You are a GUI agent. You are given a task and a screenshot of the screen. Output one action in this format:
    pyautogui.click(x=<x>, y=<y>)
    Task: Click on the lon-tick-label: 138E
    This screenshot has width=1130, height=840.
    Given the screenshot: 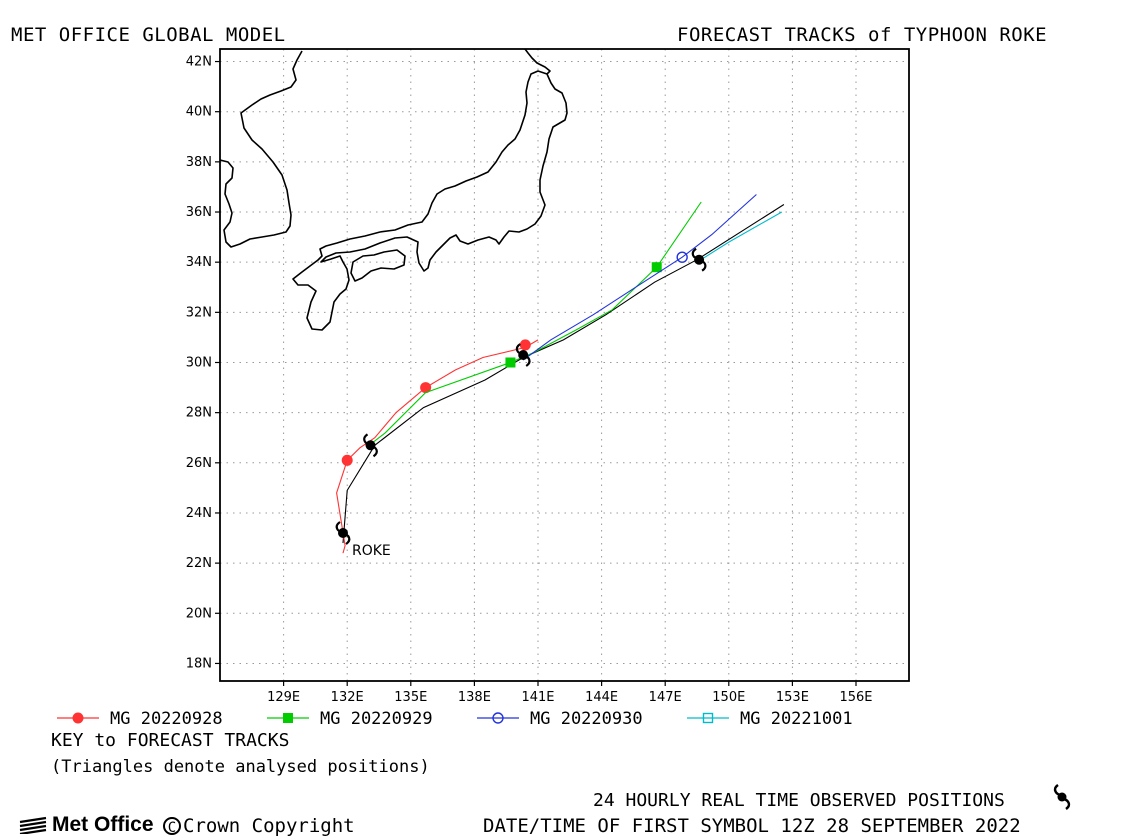 What is the action you would take?
    pyautogui.click(x=474, y=697)
    